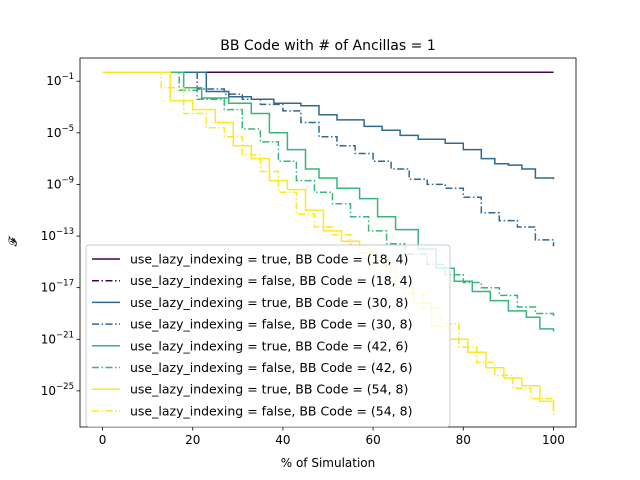  I want to click on x-tick-label: 60, so click(372, 440).